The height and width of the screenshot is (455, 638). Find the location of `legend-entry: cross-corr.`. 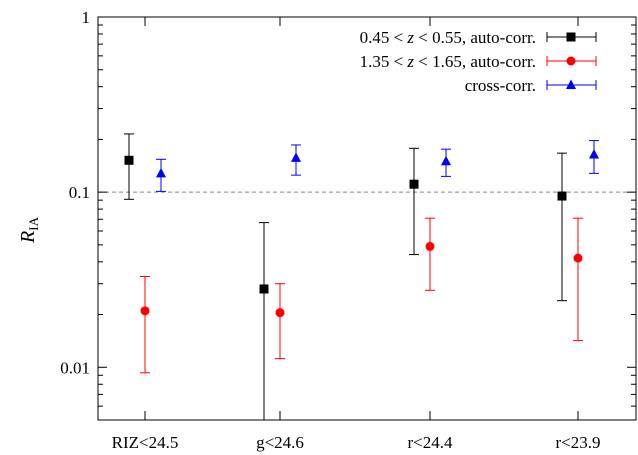

legend-entry: cross-corr. is located at coordinates (531, 85).